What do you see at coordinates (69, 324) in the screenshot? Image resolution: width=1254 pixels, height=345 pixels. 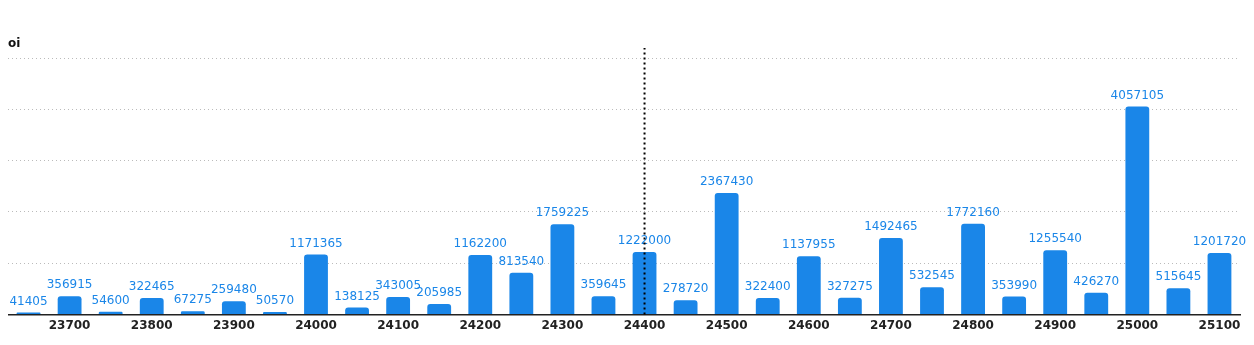 I see `x-tick-label: 23700` at bounding box center [69, 324].